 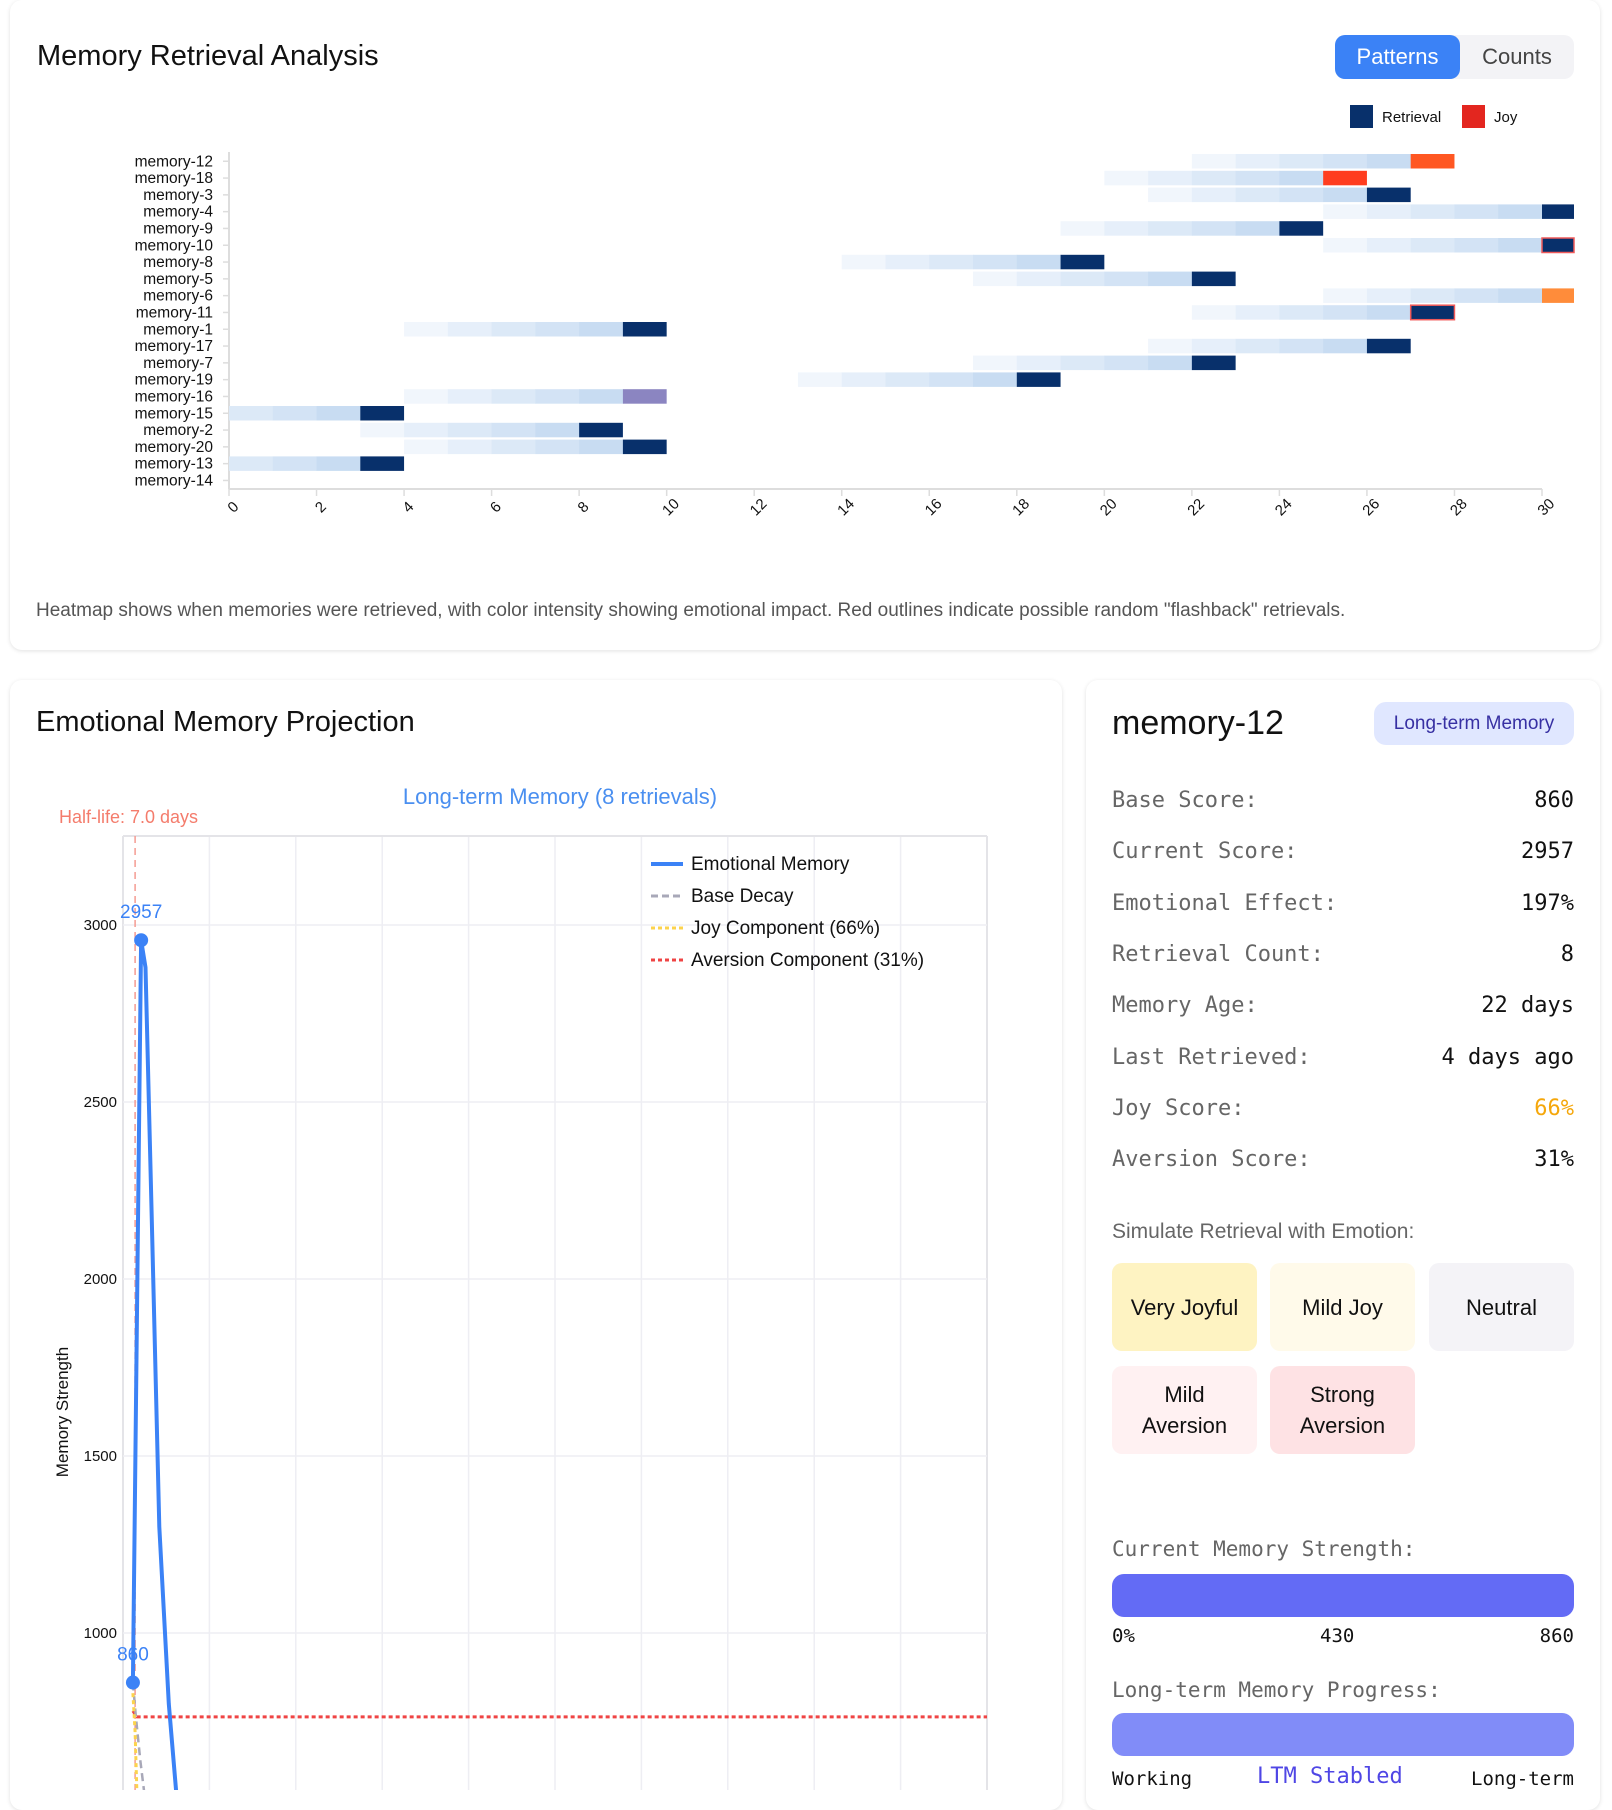 What do you see at coordinates (174, 161) in the screenshot?
I see `heatmap-row-label: memory-12` at bounding box center [174, 161].